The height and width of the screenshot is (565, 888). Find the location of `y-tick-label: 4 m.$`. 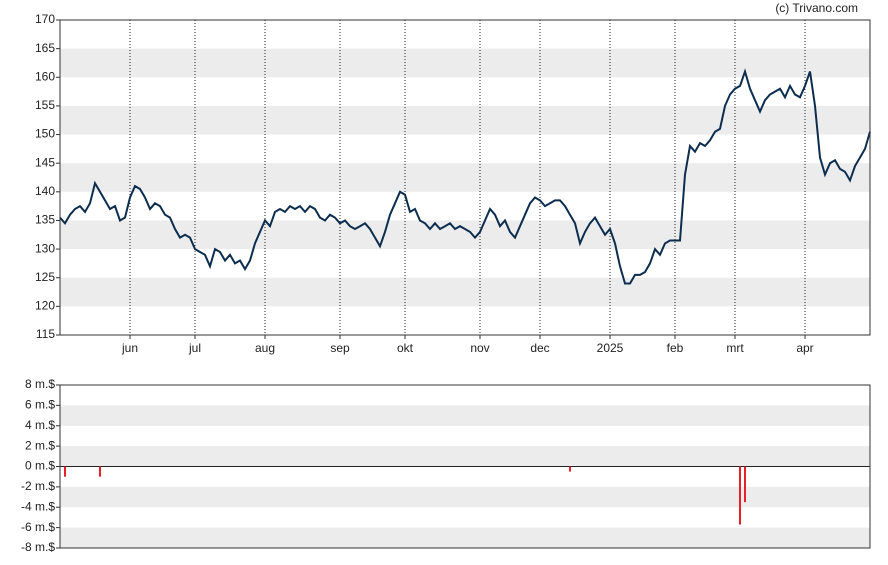

y-tick-label: 4 m.$ is located at coordinates (40, 425).